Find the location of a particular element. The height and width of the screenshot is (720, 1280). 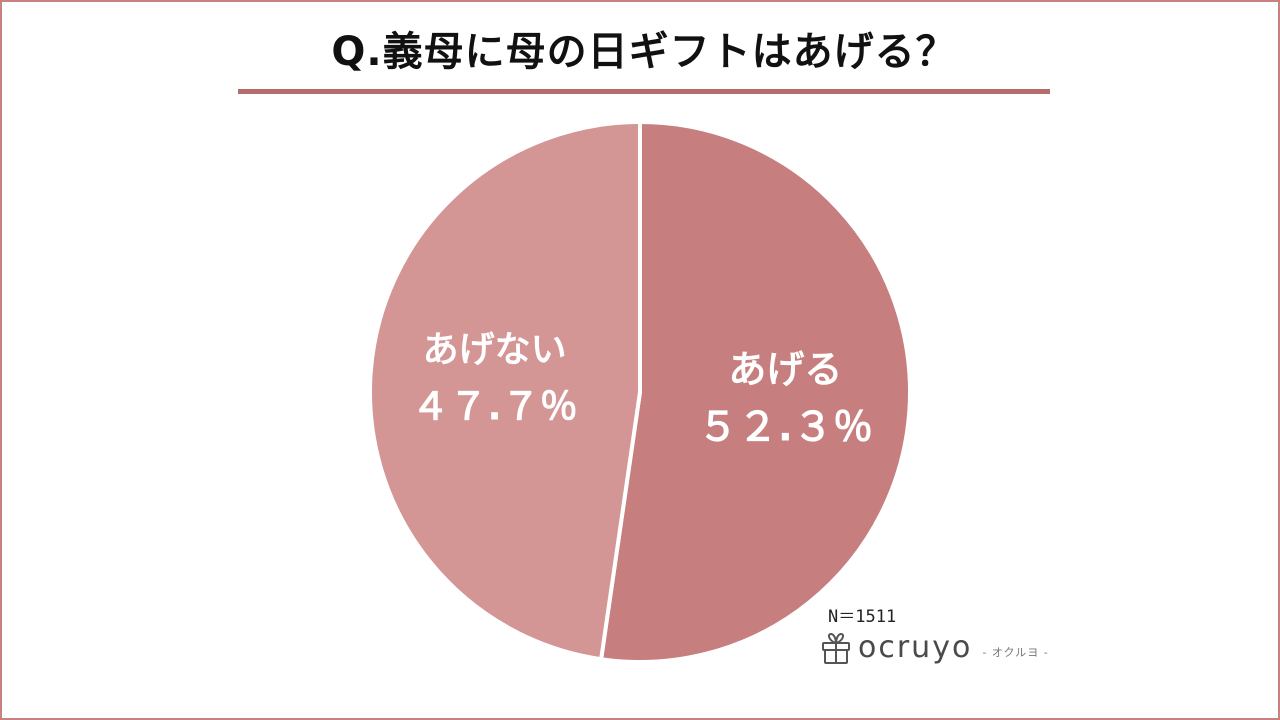

chart-title: Q.義母に母の日ギフトはあげる？ is located at coordinates (644, 52).